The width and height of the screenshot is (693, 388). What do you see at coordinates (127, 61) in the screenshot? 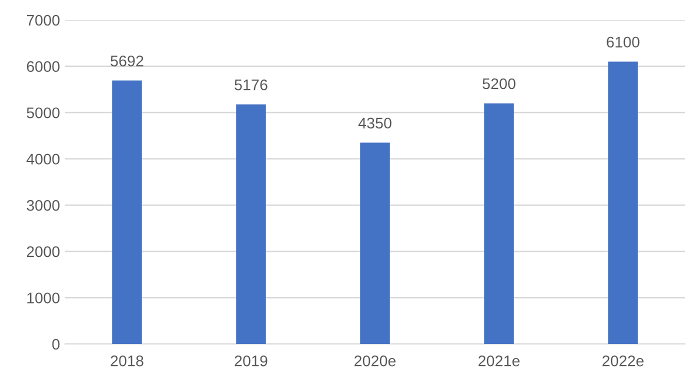
I see `data-label: 5692` at bounding box center [127, 61].